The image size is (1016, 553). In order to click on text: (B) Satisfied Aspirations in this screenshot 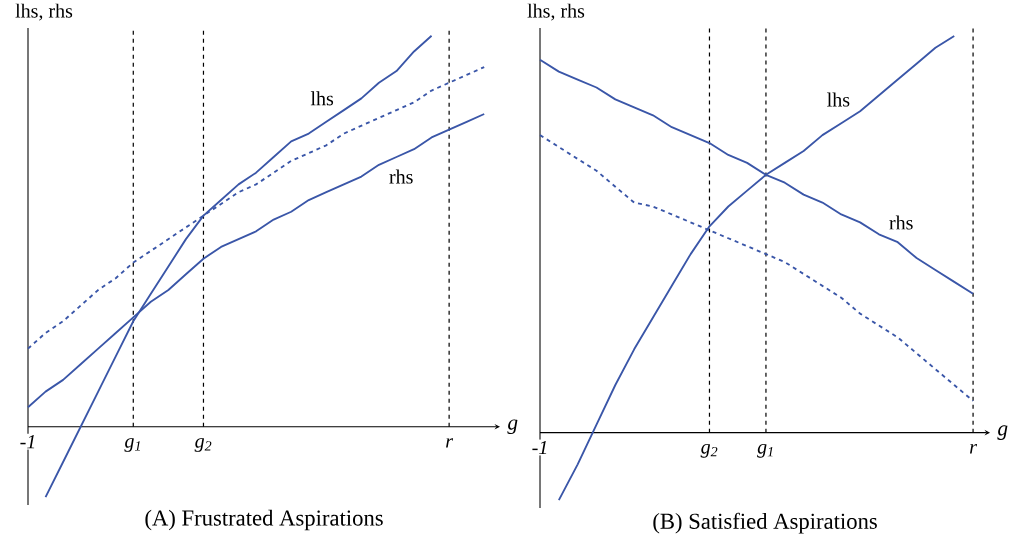, I will do `click(765, 523)`.